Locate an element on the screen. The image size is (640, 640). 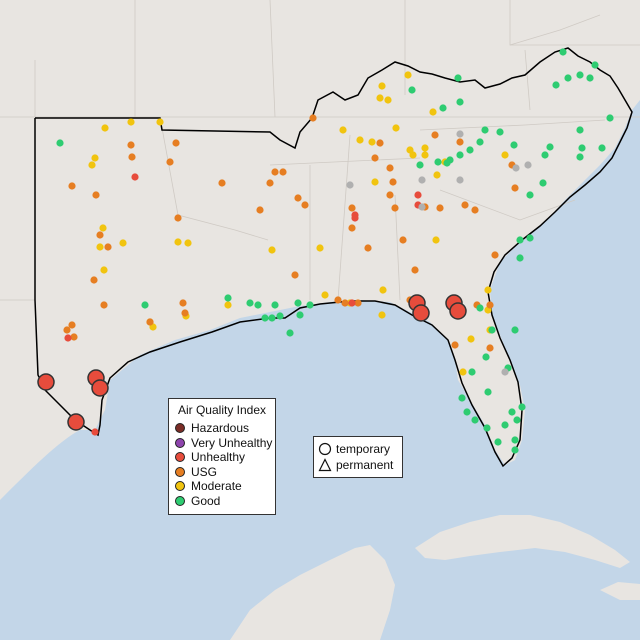
legend-title: Air Quality Index is located at coordinates (222, 410).